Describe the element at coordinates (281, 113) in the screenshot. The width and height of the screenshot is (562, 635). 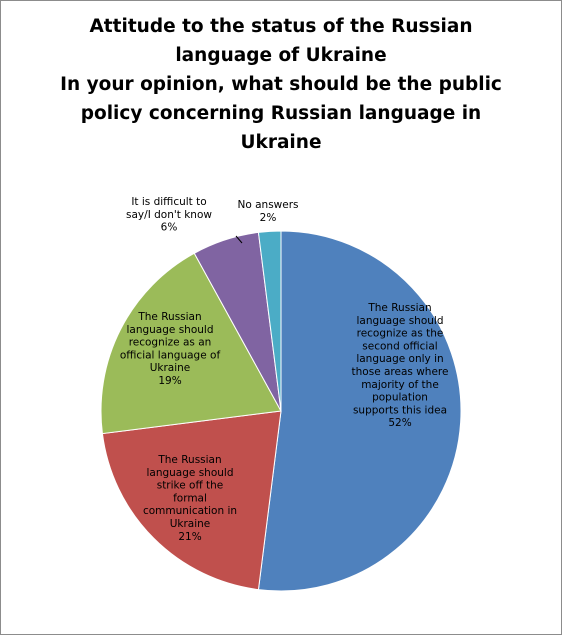
I see `title-line: policy concerning Russian language in` at that location.